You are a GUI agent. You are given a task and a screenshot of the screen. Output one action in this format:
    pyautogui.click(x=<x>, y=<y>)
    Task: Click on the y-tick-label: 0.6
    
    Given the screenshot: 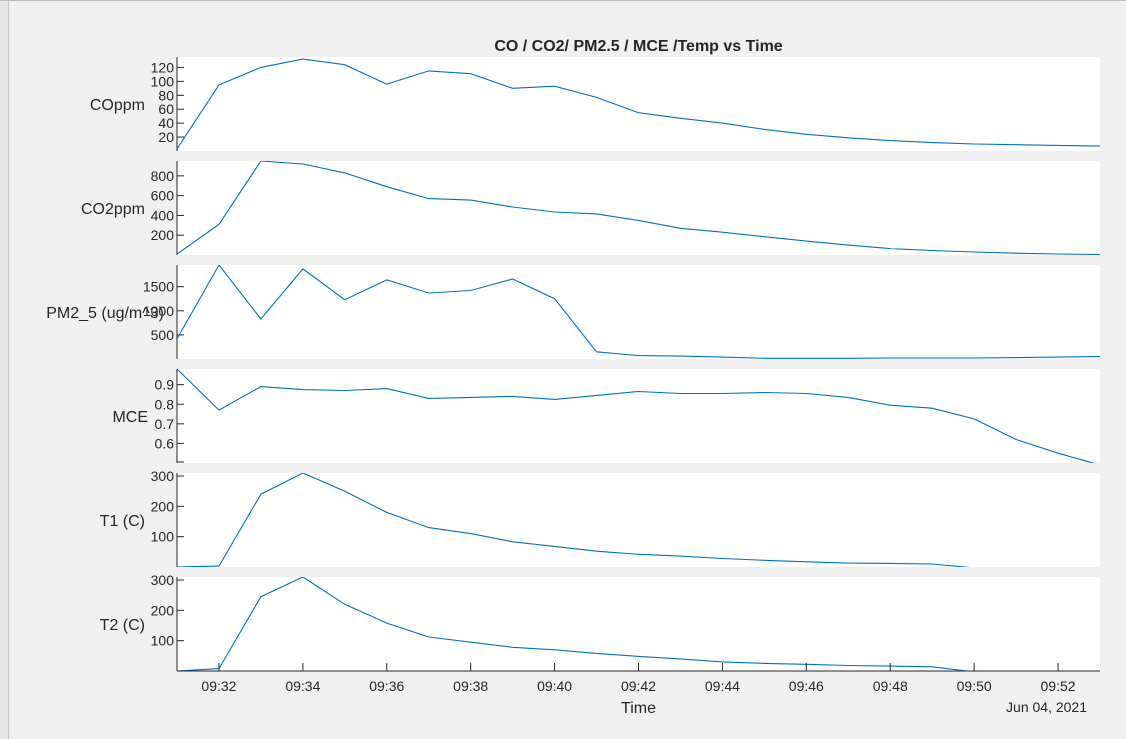 What is the action you would take?
    pyautogui.click(x=165, y=443)
    